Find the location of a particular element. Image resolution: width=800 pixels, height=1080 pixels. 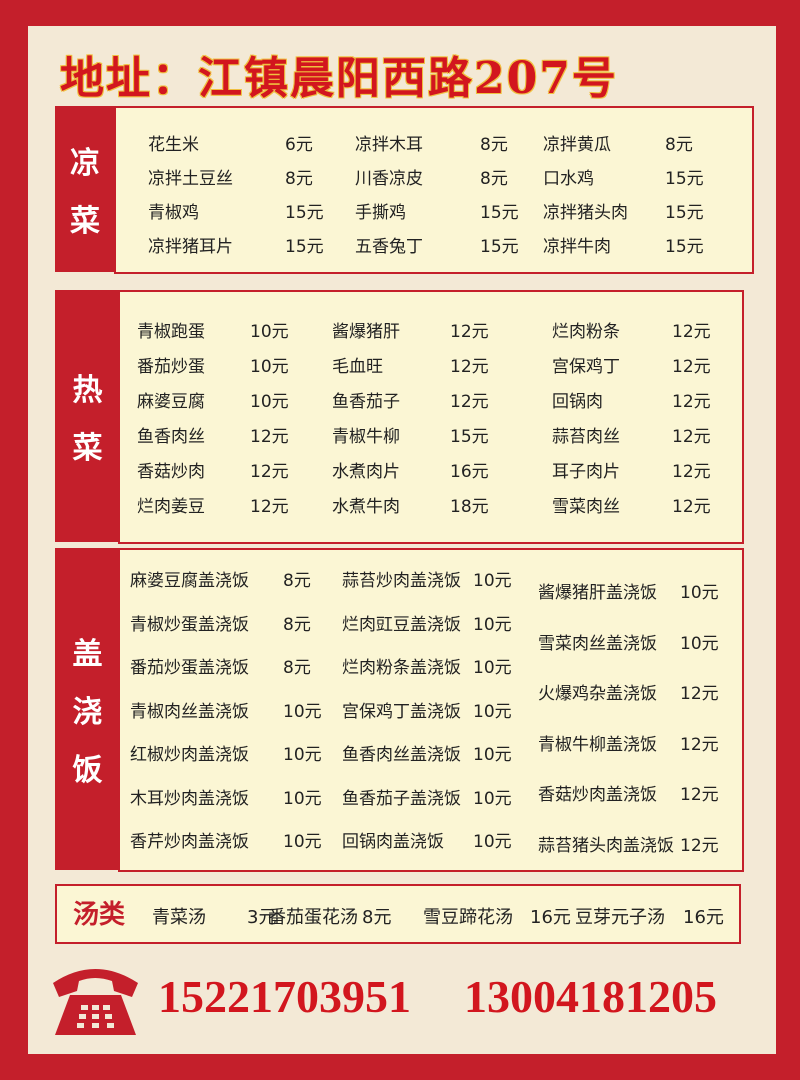

menu-item-name: 毛血旺 is located at coordinates (357, 367).